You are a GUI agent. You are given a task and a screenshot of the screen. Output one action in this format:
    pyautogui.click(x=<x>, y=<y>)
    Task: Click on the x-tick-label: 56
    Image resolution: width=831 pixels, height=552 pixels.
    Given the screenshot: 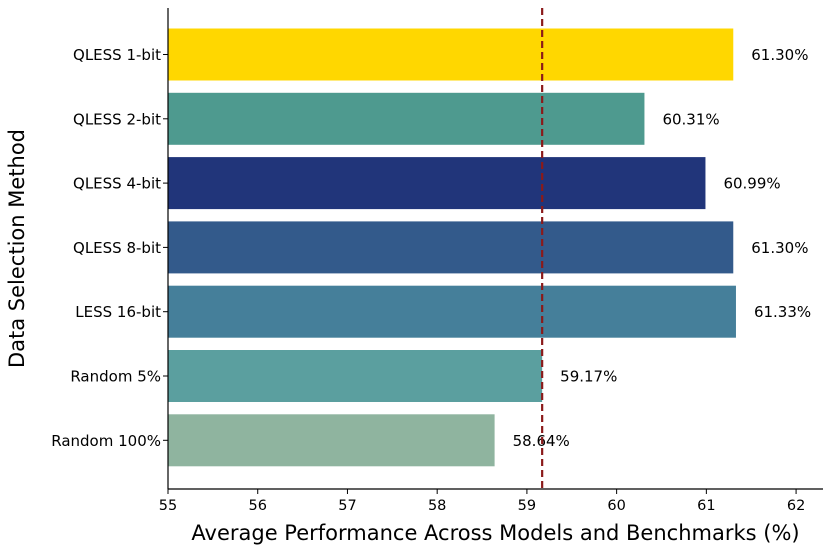 What is the action you would take?
    pyautogui.click(x=257, y=506)
    